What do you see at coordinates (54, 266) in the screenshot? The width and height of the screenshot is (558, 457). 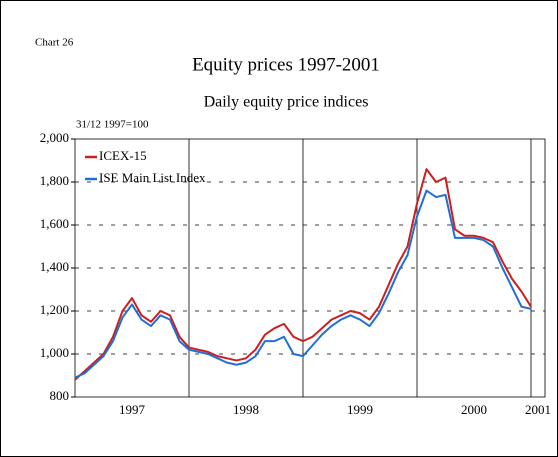 I see `y-tick-label: 1,400` at bounding box center [54, 266].